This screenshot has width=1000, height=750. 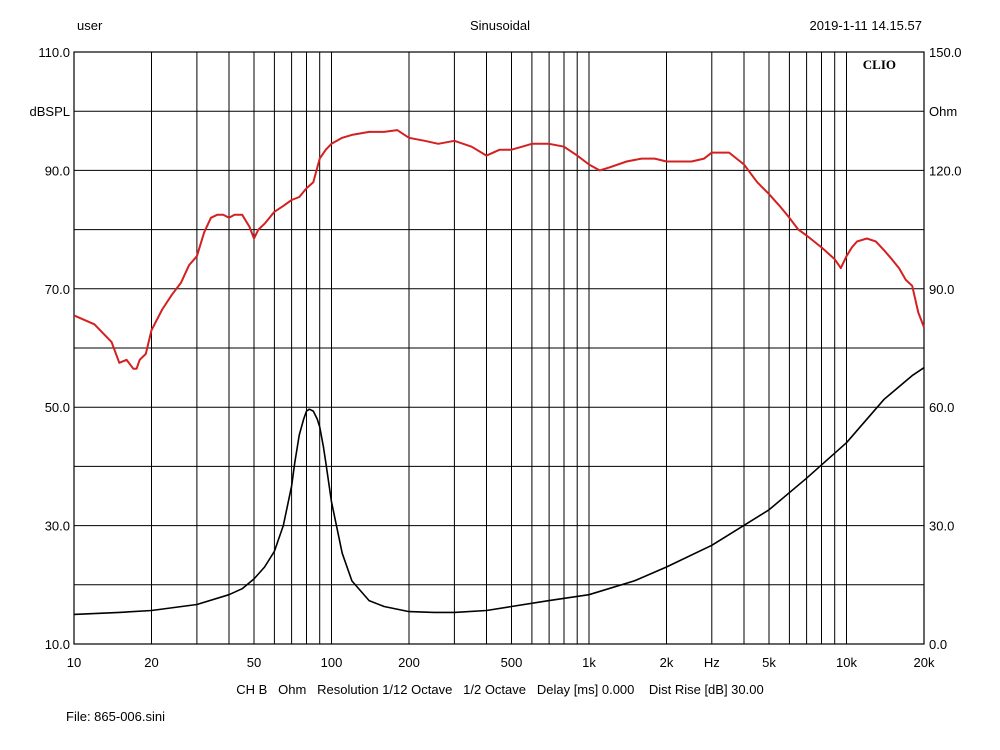 What do you see at coordinates (879, 64) in the screenshot?
I see `clio-logo-text: CLIO` at bounding box center [879, 64].